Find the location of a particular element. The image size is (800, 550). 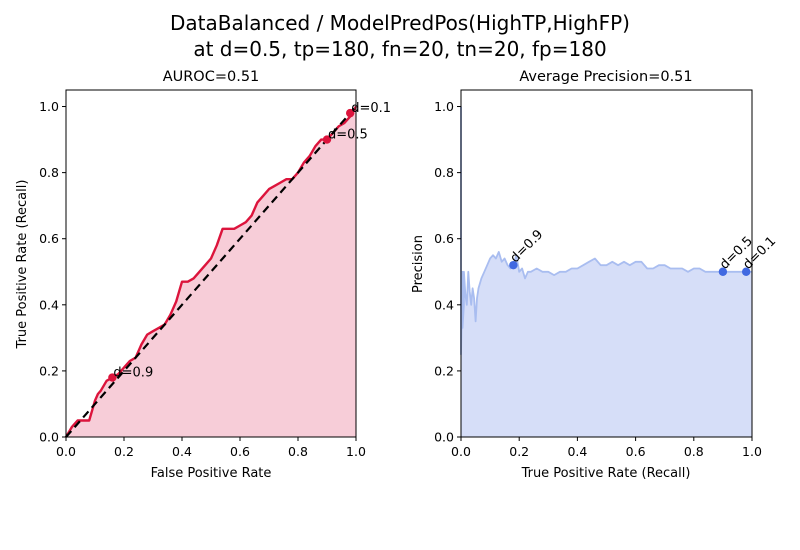

pr-x-axis-label: True Positive Rate (Recall) is located at coordinates (606, 473).